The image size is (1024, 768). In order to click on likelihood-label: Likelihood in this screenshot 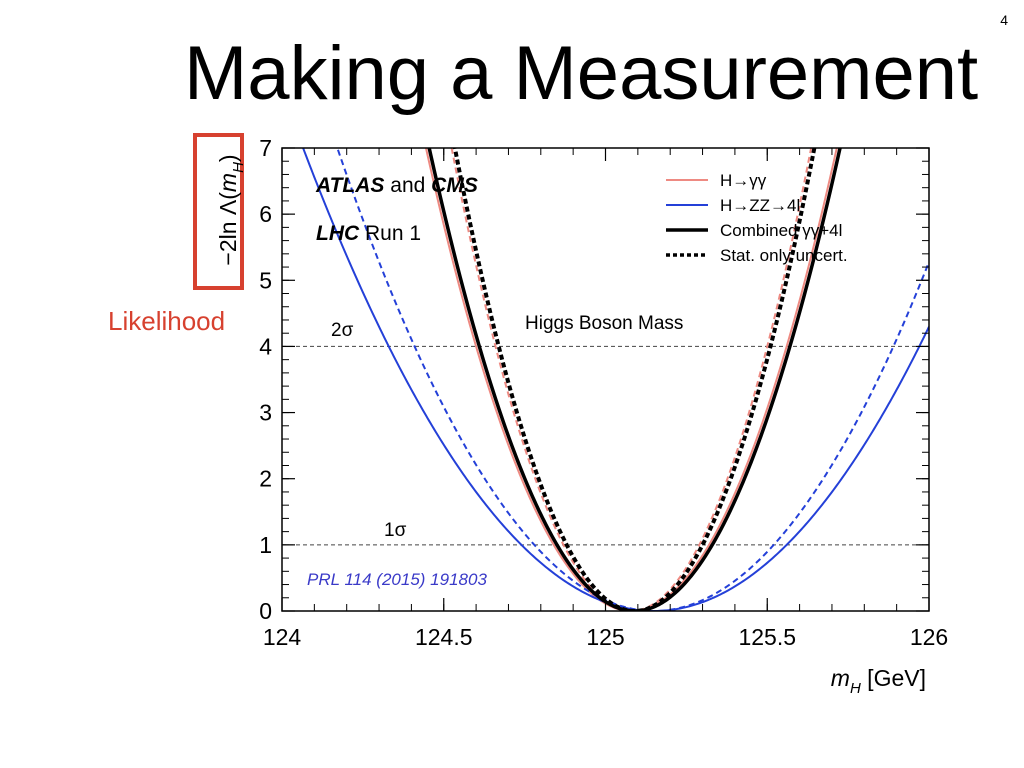, I will do `click(167, 321)`.